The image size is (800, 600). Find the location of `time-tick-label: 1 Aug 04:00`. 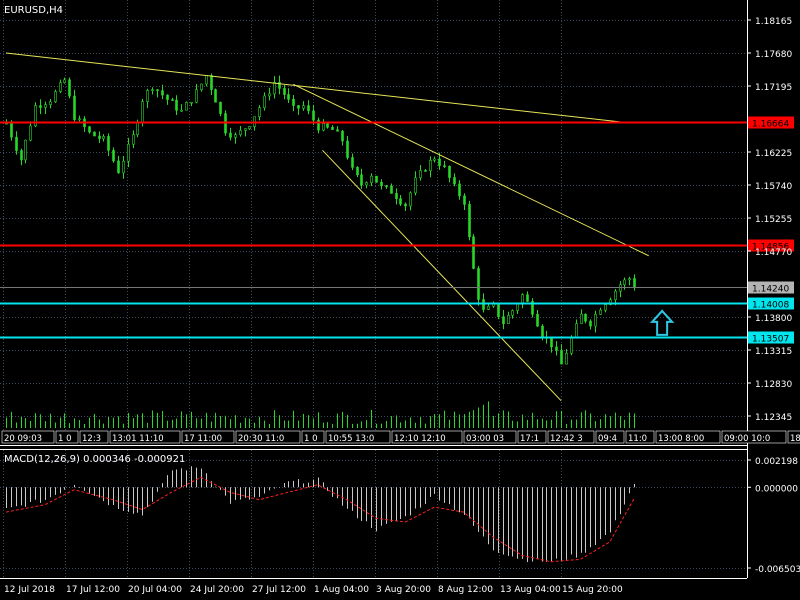

time-tick-label: 1 Aug 04:00 is located at coordinates (341, 590).